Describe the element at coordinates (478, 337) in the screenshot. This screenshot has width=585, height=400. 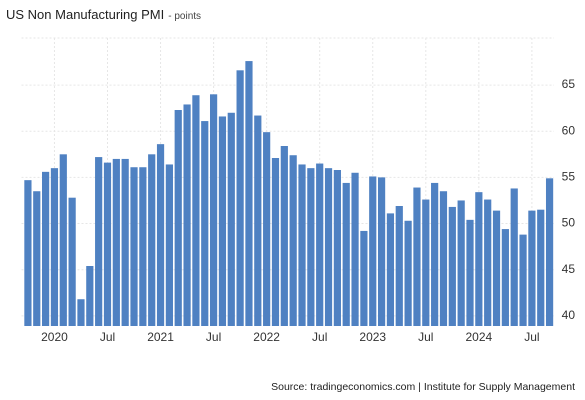
I see `x-tick-label: 2024` at that location.